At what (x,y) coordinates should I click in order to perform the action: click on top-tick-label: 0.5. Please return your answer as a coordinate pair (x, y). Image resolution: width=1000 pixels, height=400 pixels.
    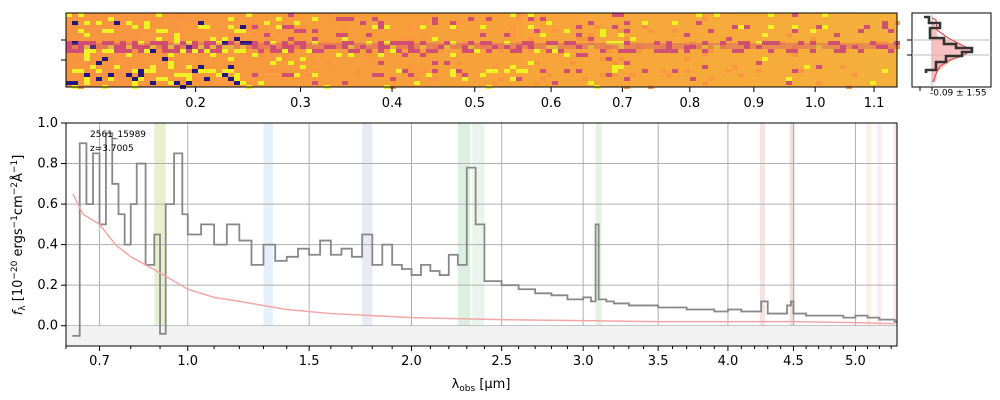
    Looking at the image, I should click on (474, 103).